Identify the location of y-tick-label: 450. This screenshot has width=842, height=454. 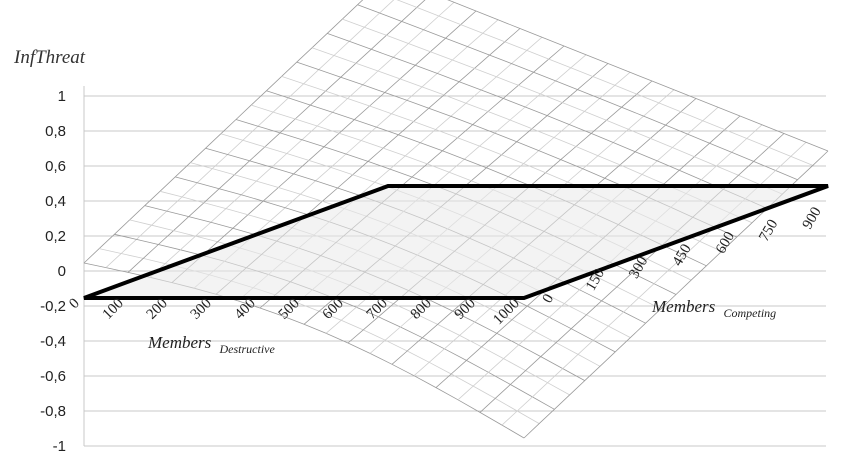
(682, 255).